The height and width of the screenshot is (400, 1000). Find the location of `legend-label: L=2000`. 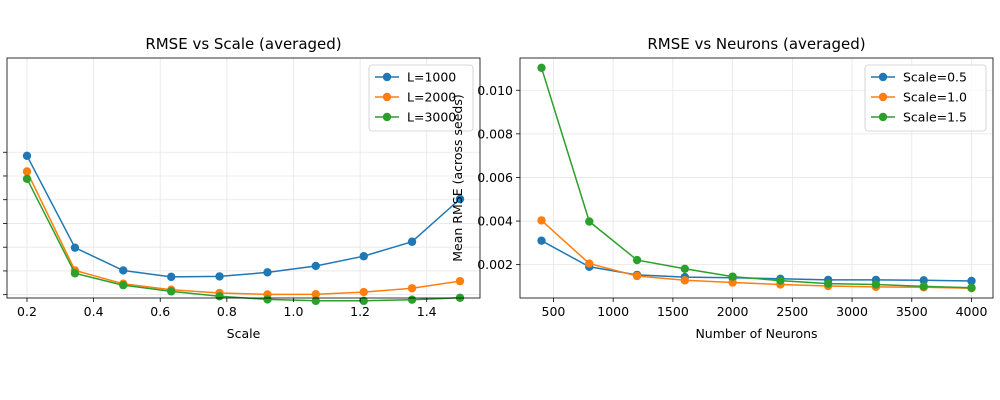

legend-label: L=2000 is located at coordinates (431, 97).